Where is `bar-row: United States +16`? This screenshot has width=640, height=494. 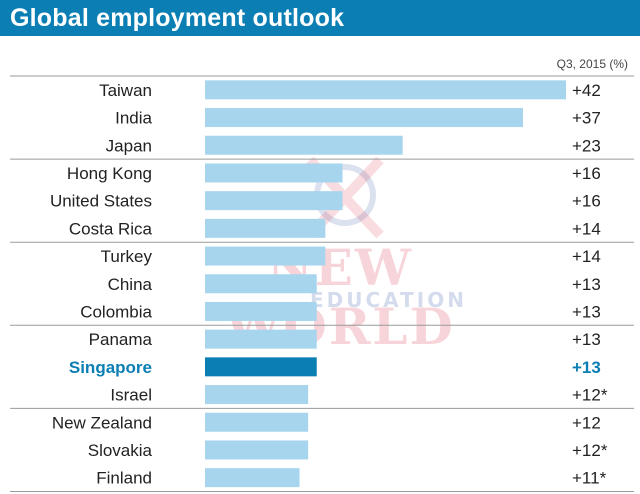
bar-row: United States +16 is located at coordinates (325, 201).